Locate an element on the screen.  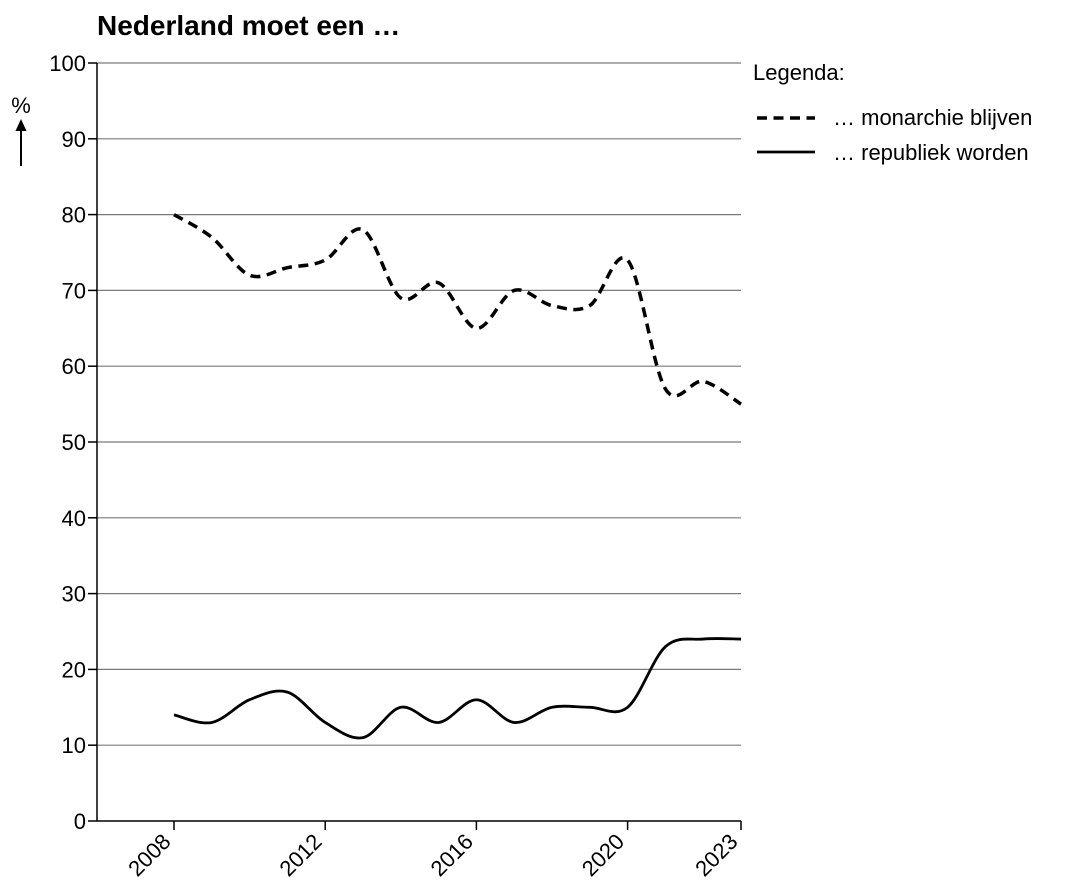
series-line-republiek is located at coordinates (457, 688).